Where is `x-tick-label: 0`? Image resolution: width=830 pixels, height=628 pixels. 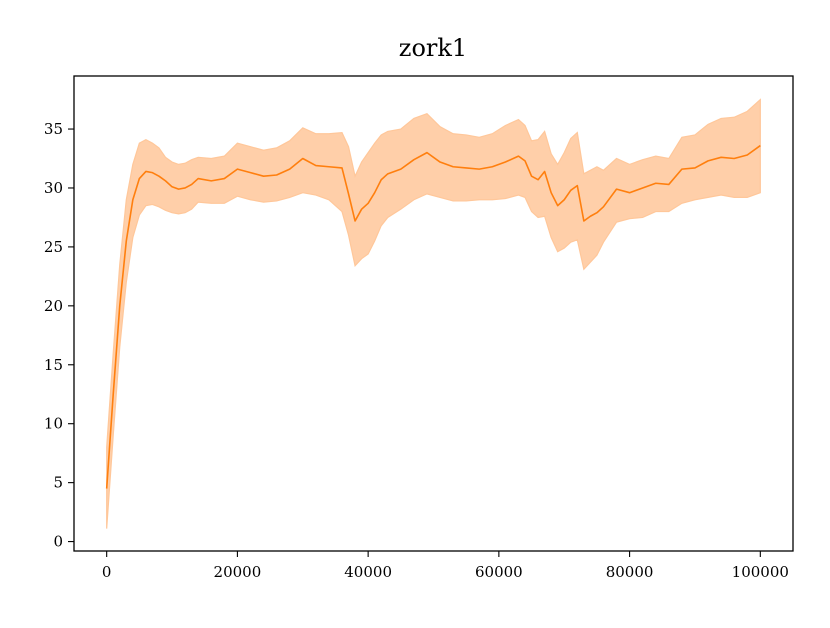
x-tick-label: 0 is located at coordinates (107, 572).